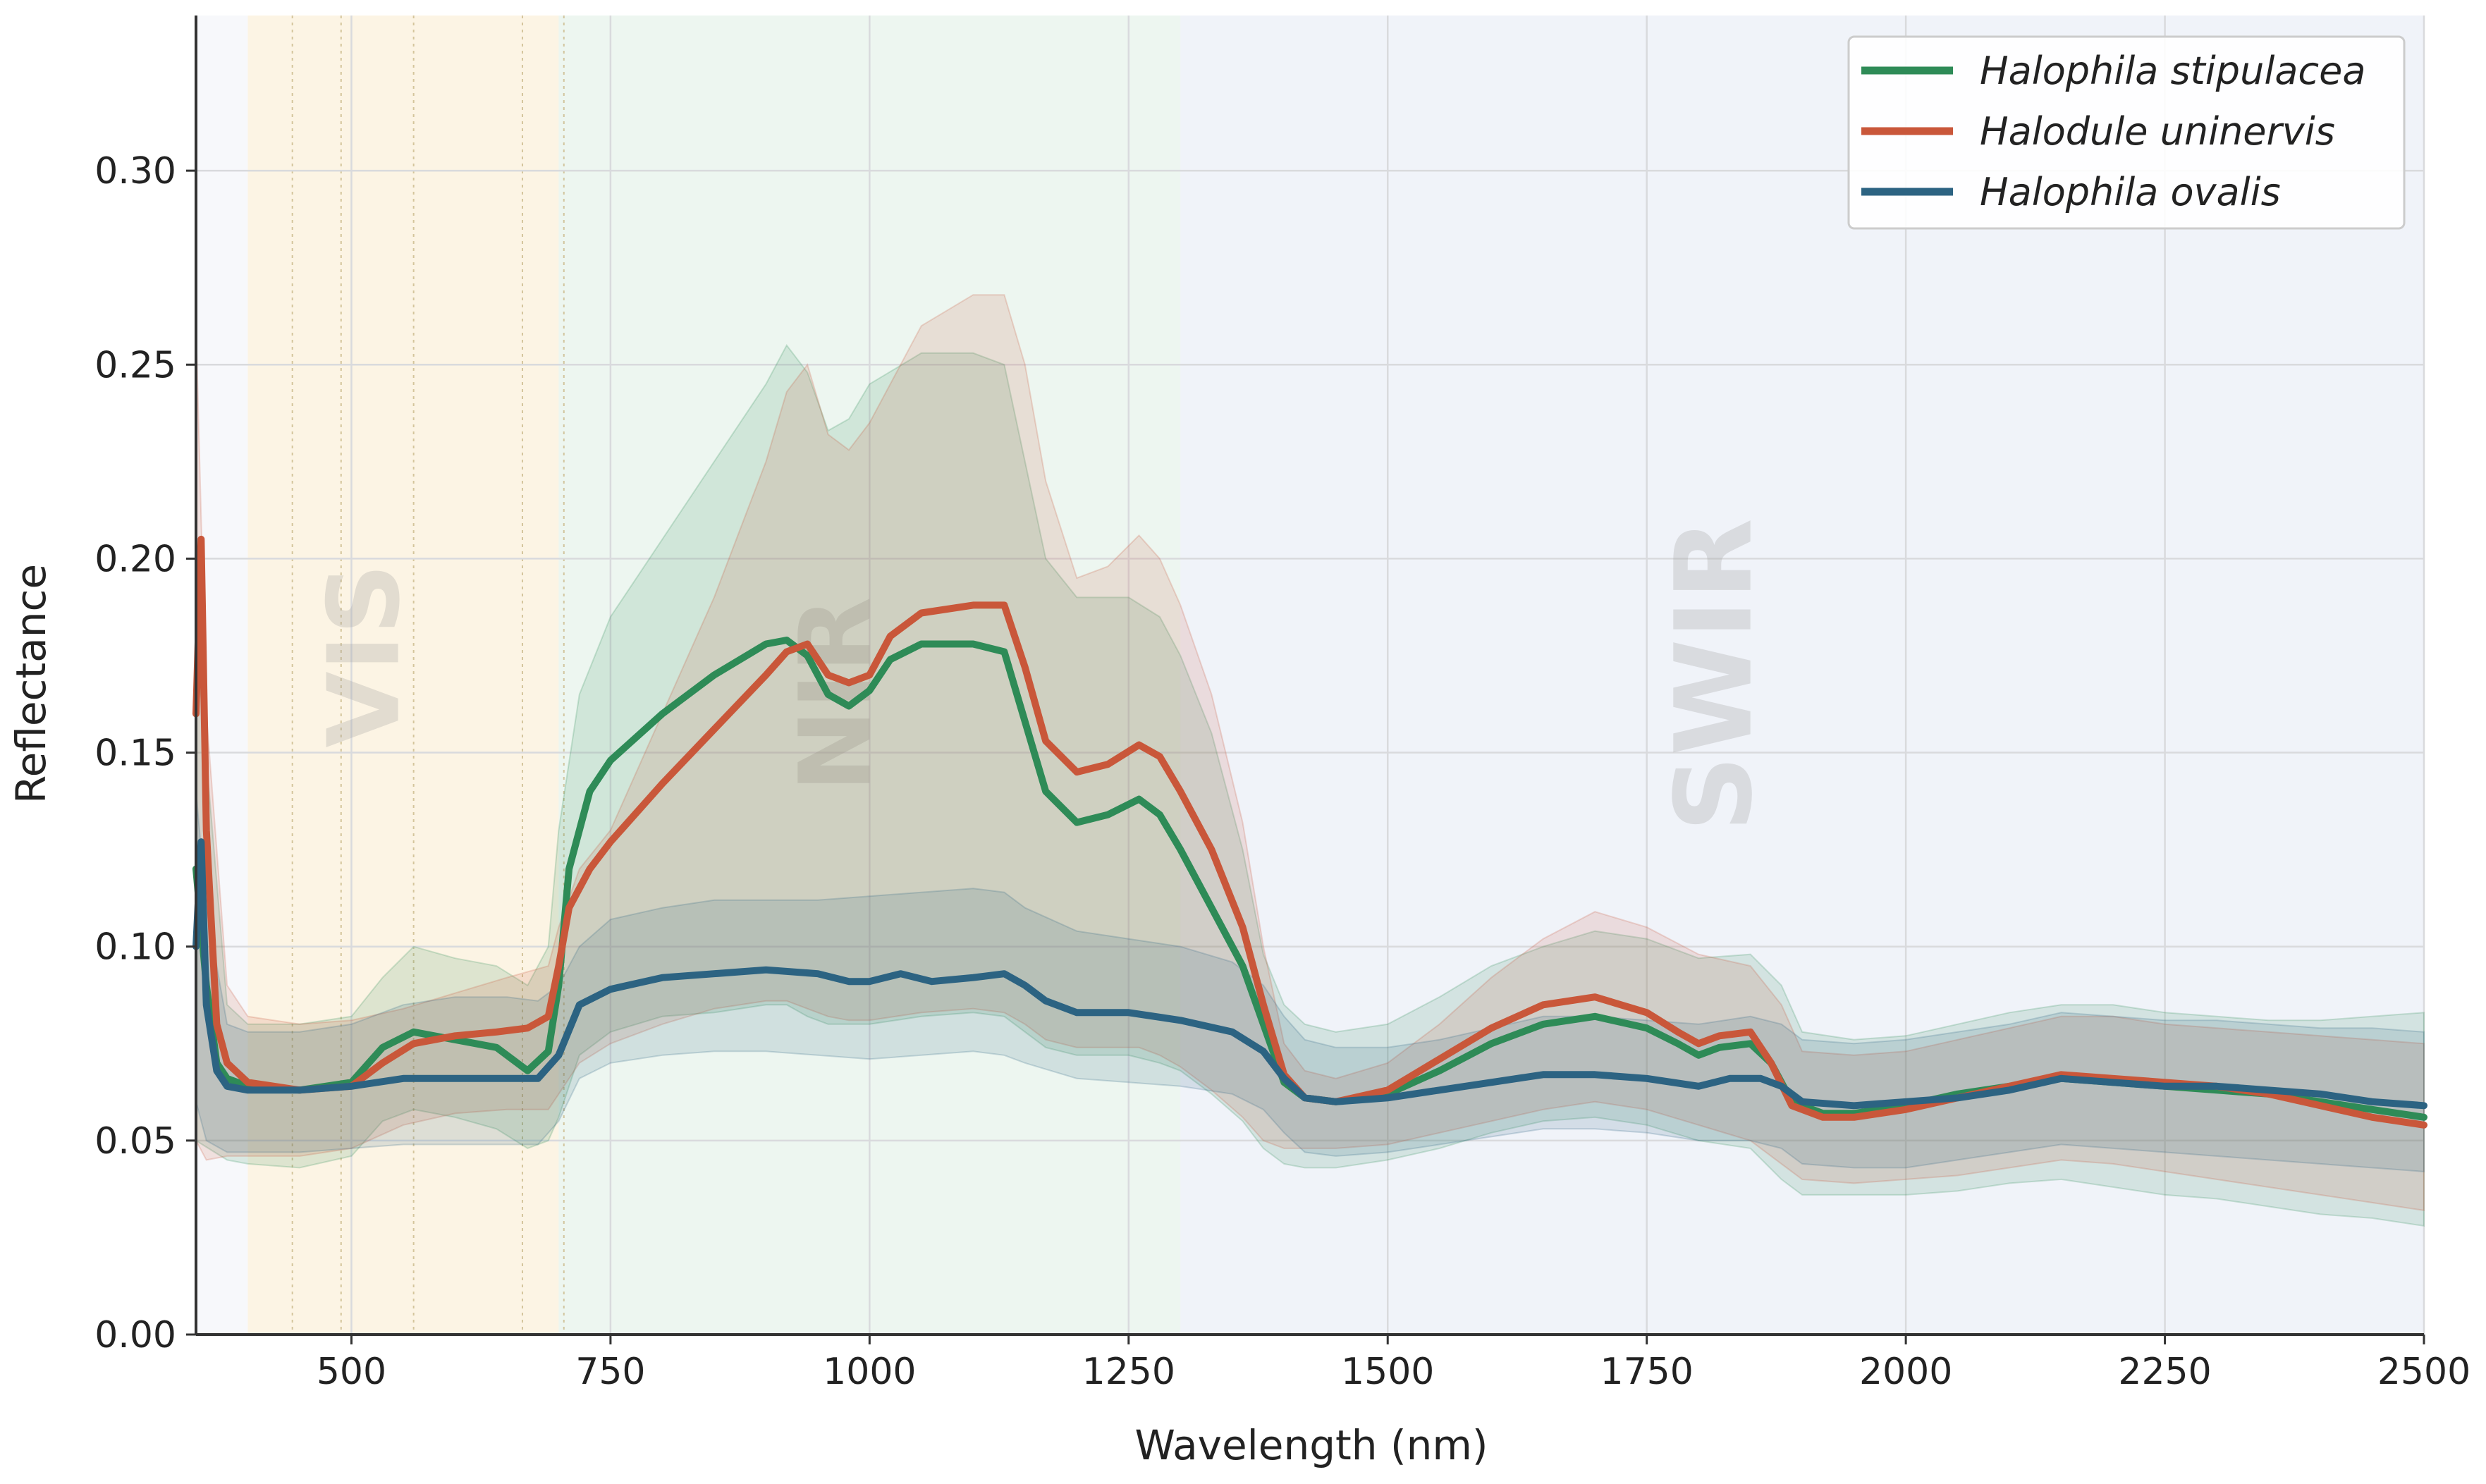 The image size is (2486, 1484). I want to click on region-vis, so click(403, 675).